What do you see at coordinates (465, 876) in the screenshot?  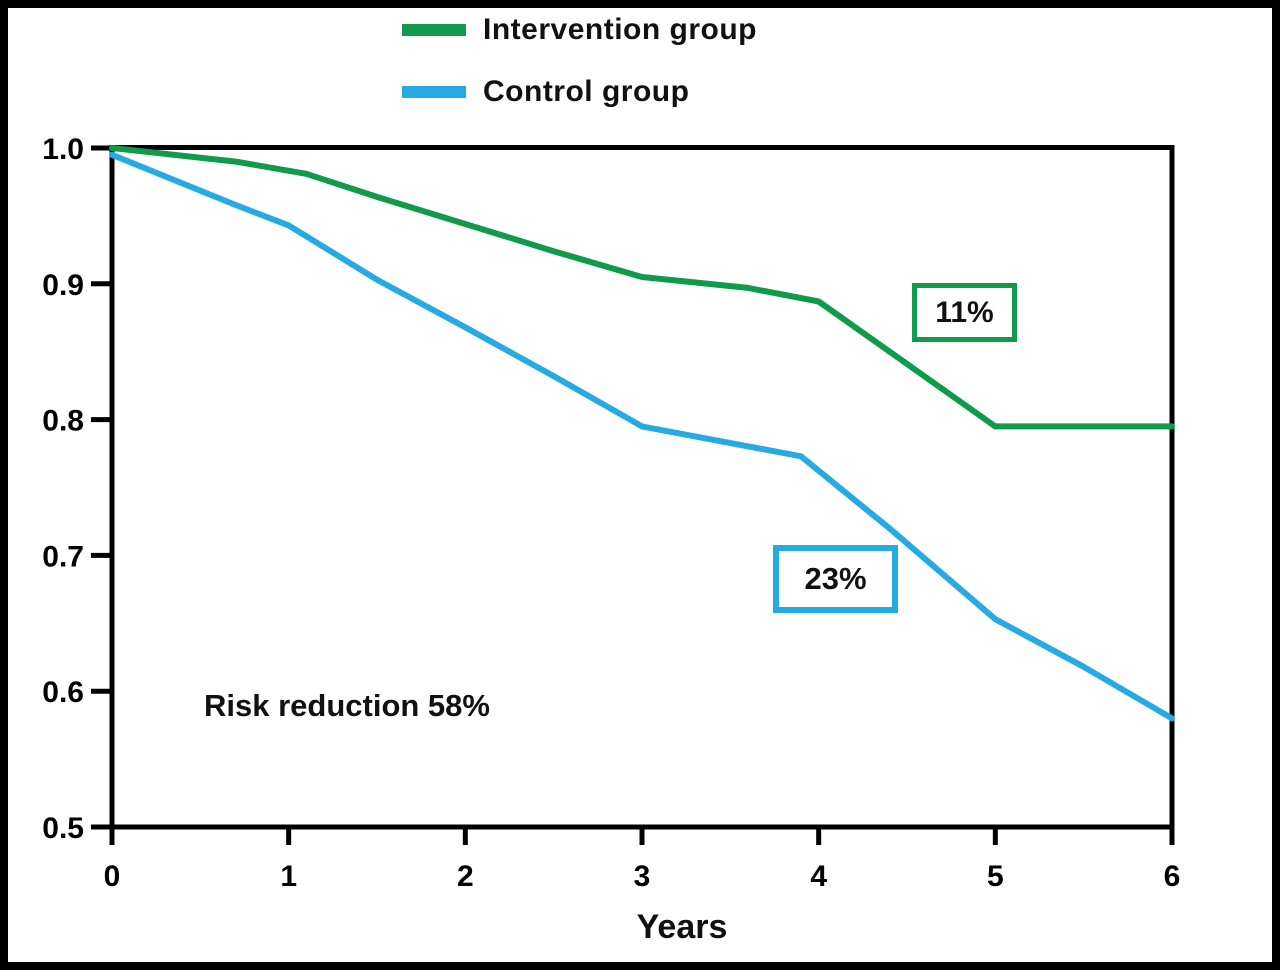 I see `x-tick-label: 2` at bounding box center [465, 876].